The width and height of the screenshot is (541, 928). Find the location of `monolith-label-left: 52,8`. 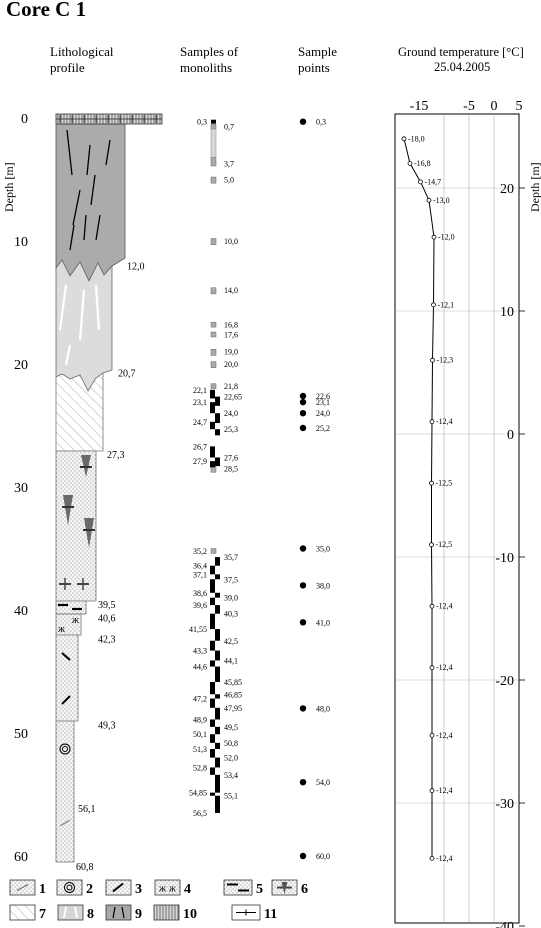

monolith-label-left: 52,8 is located at coordinates (200, 767).